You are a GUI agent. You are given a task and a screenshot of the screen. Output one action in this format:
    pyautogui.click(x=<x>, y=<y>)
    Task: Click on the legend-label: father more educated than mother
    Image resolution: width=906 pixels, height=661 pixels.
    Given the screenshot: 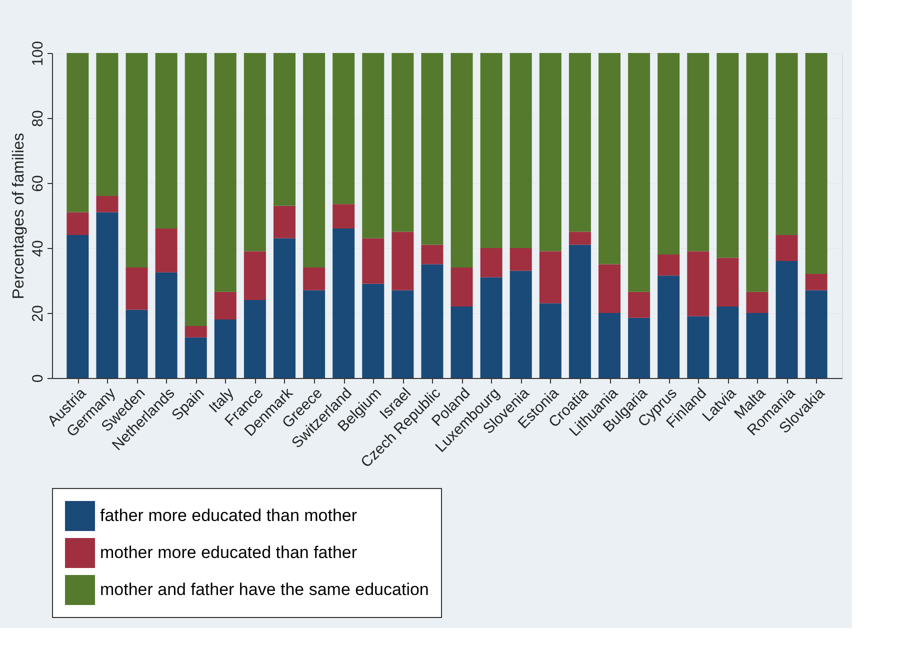 What is the action you would take?
    pyautogui.click(x=229, y=515)
    